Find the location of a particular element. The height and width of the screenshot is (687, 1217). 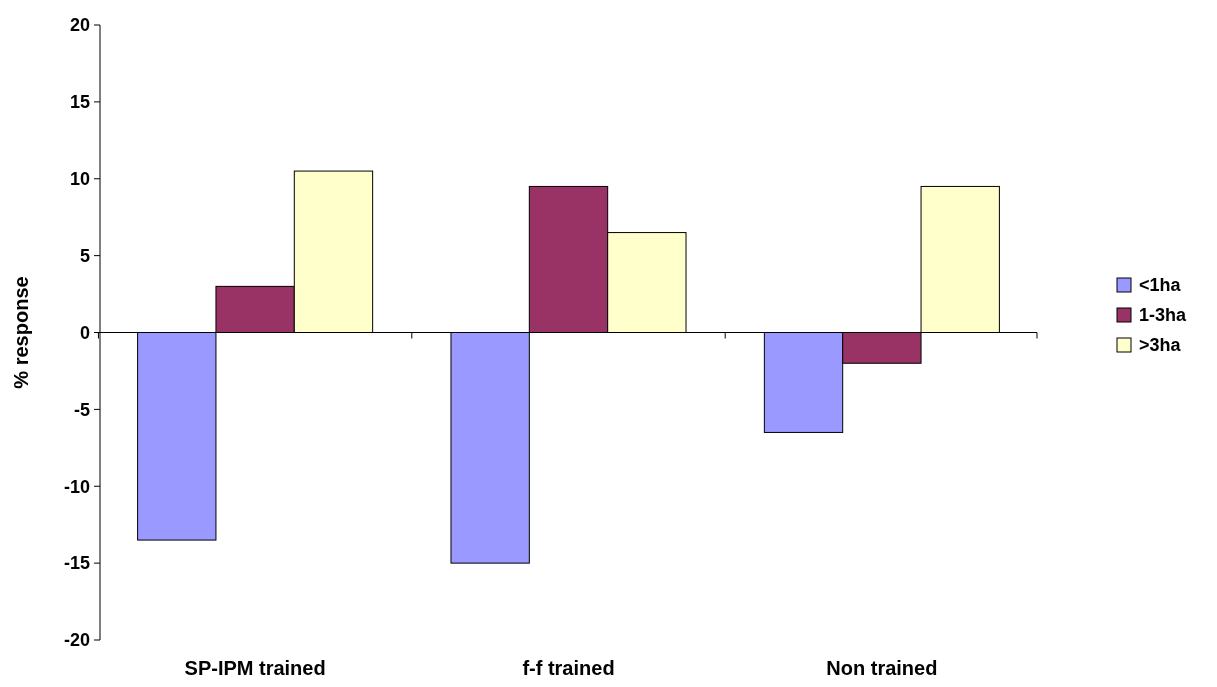

y-tick-label: 20 is located at coordinates (79, 25).